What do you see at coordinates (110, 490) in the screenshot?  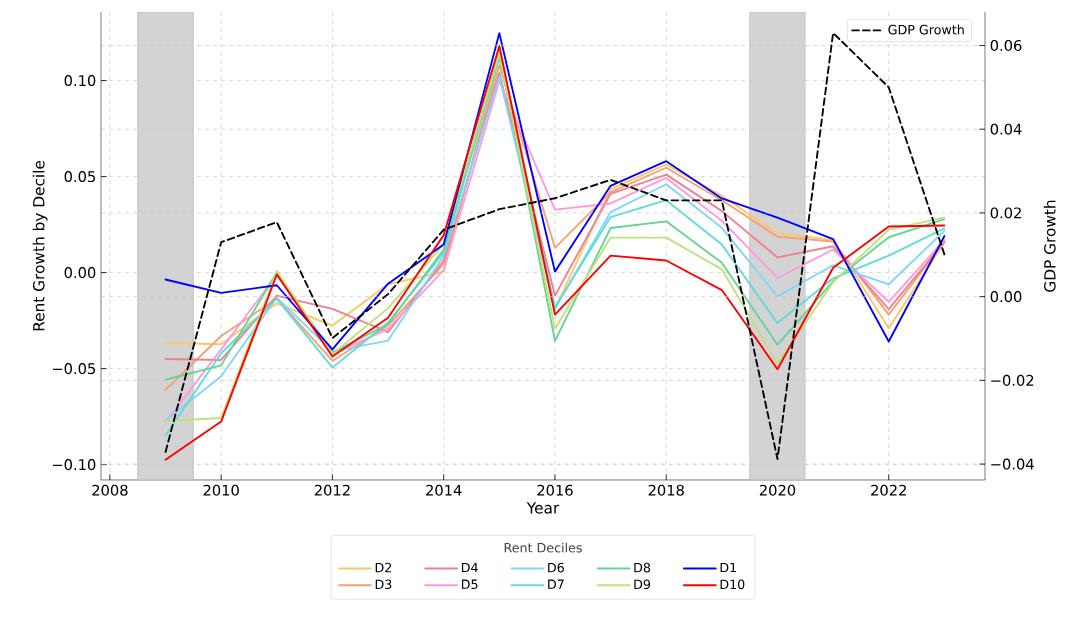 I see `x-tick-label: 2008` at bounding box center [110, 490].